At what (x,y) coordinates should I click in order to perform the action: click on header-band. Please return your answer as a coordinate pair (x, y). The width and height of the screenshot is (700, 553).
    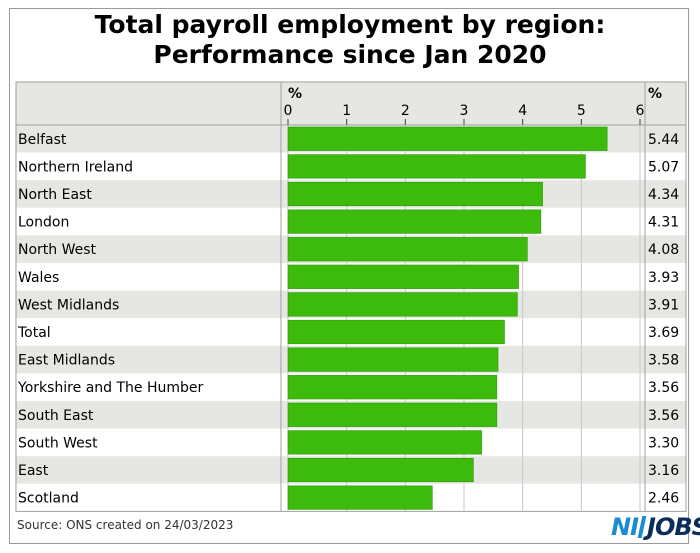
    Looking at the image, I should click on (351, 103).